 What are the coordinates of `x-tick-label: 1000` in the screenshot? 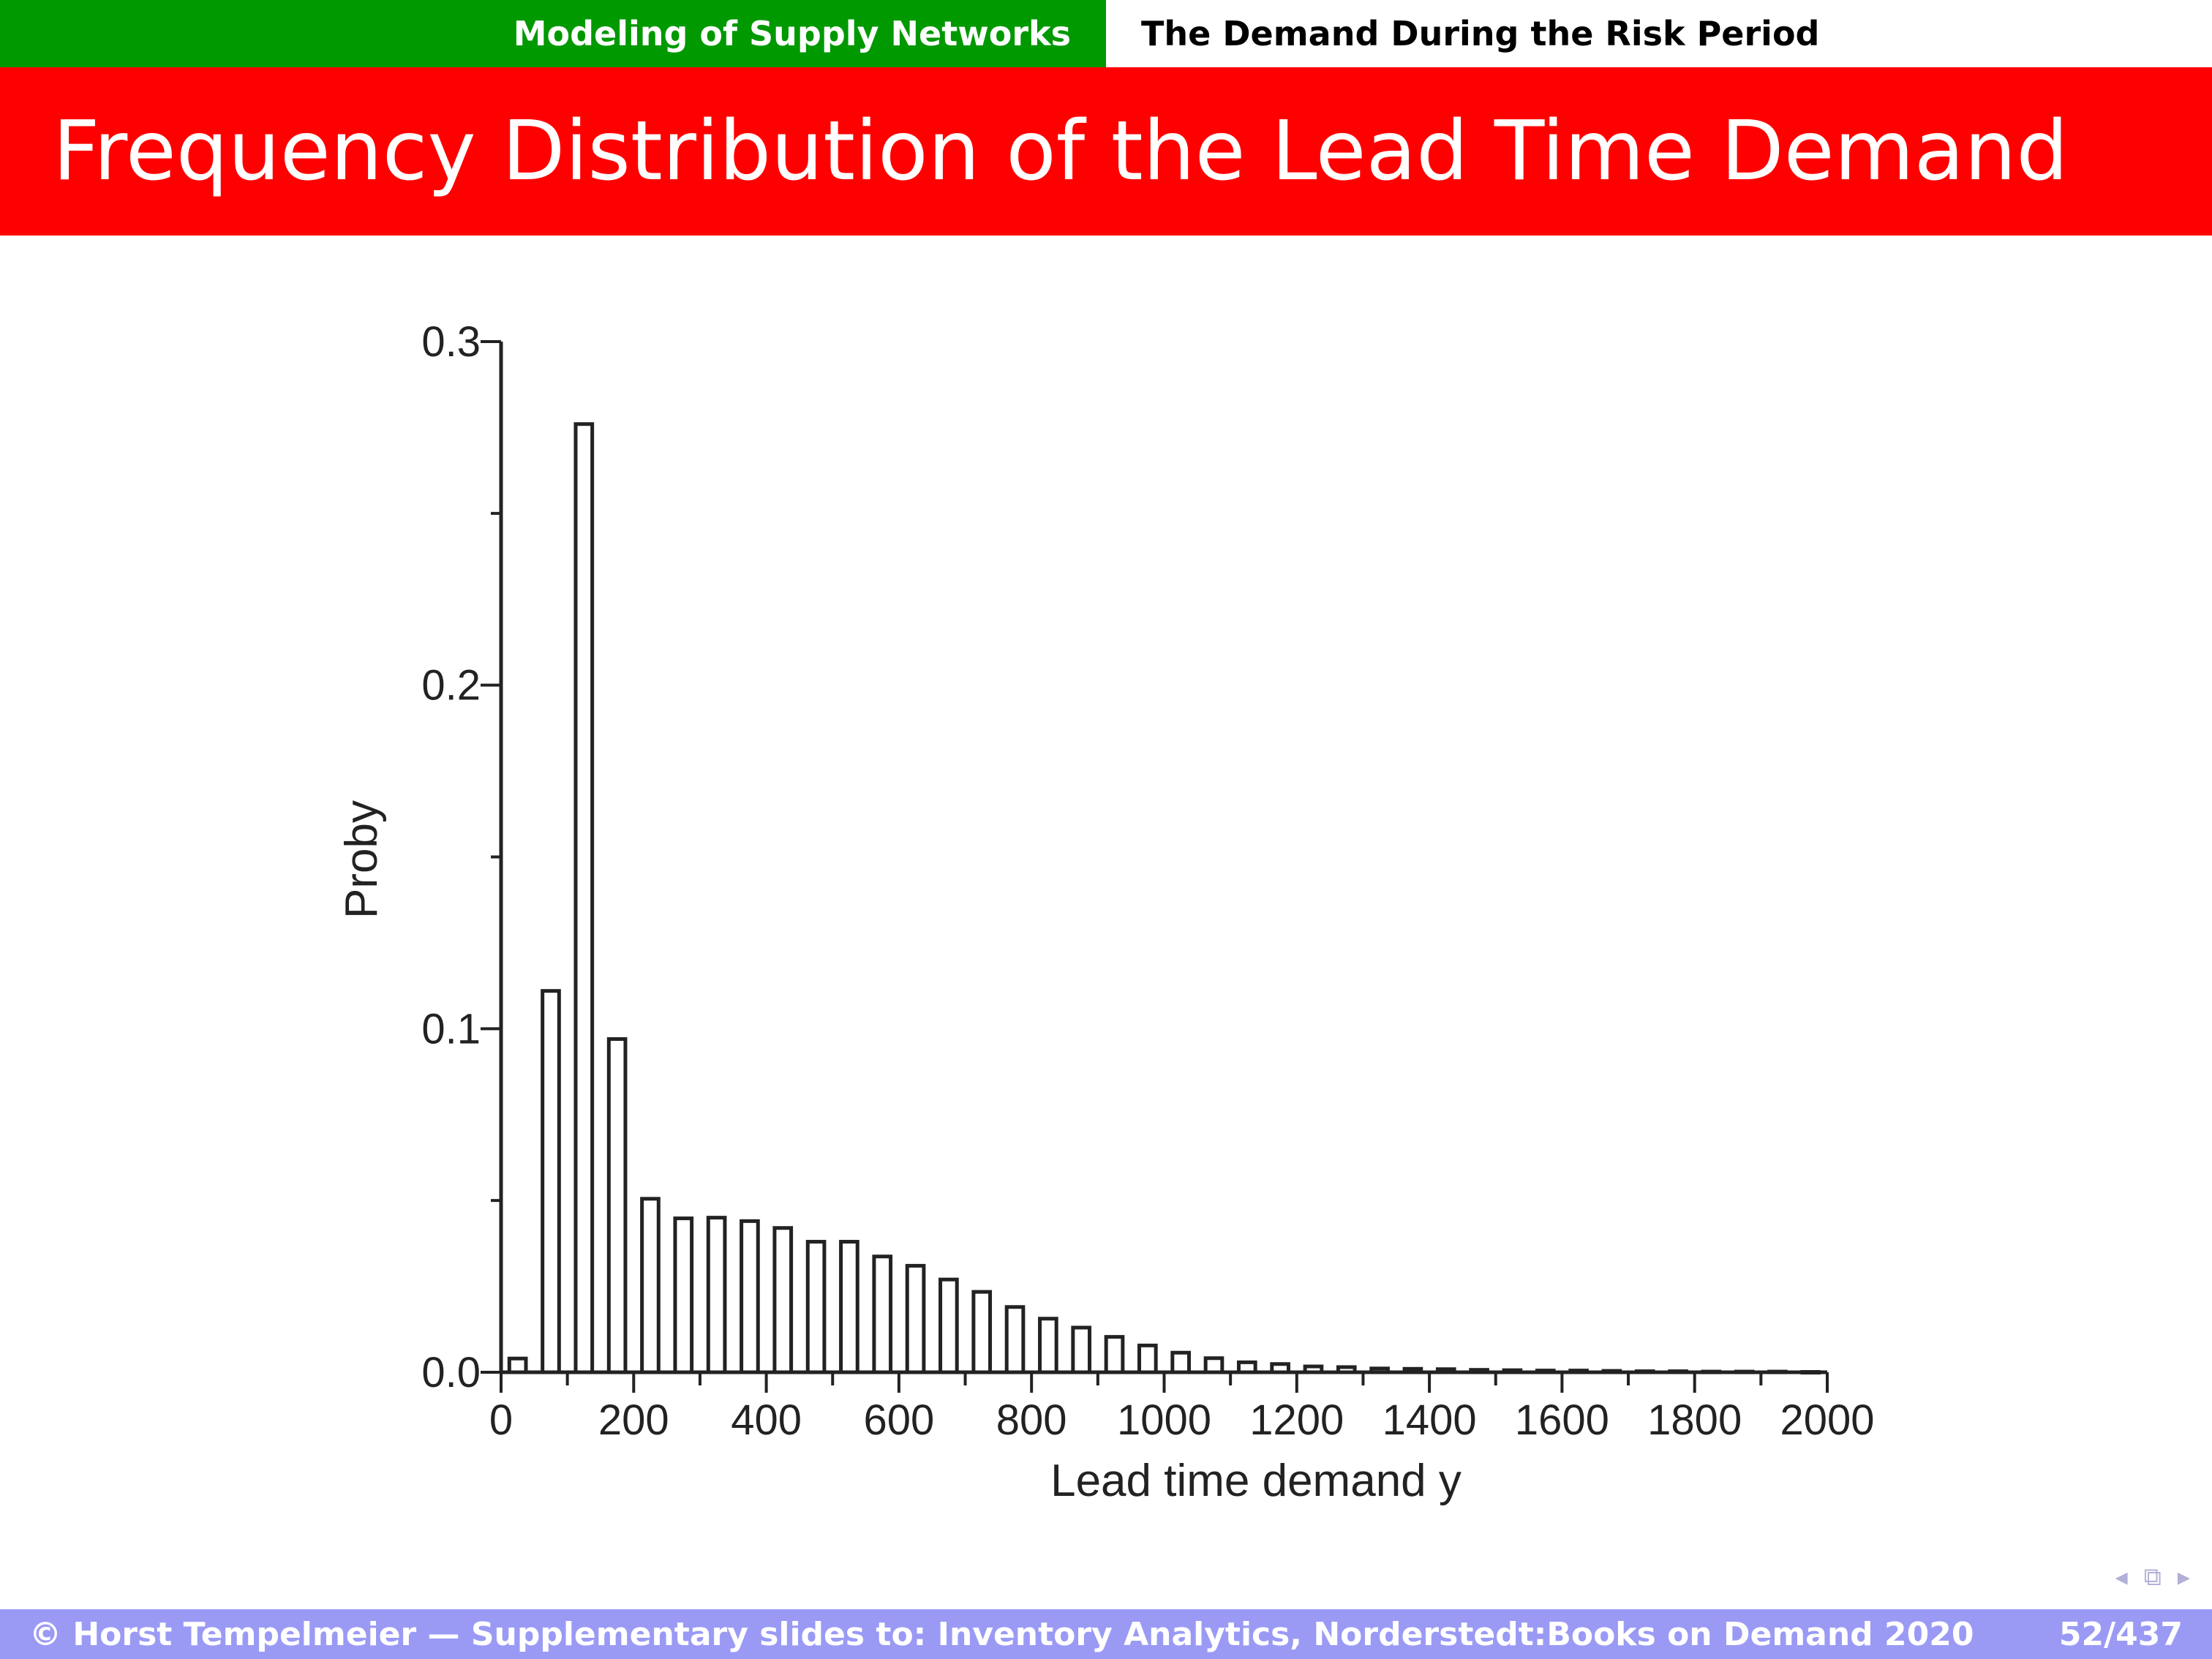 It's located at (1164, 1420).